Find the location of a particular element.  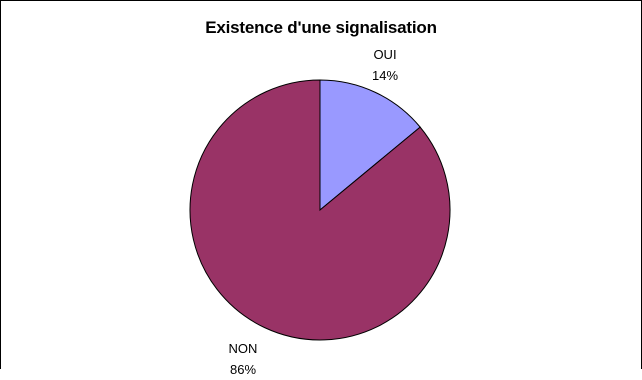

chart-title: Existence d'une signalisation is located at coordinates (321, 27).